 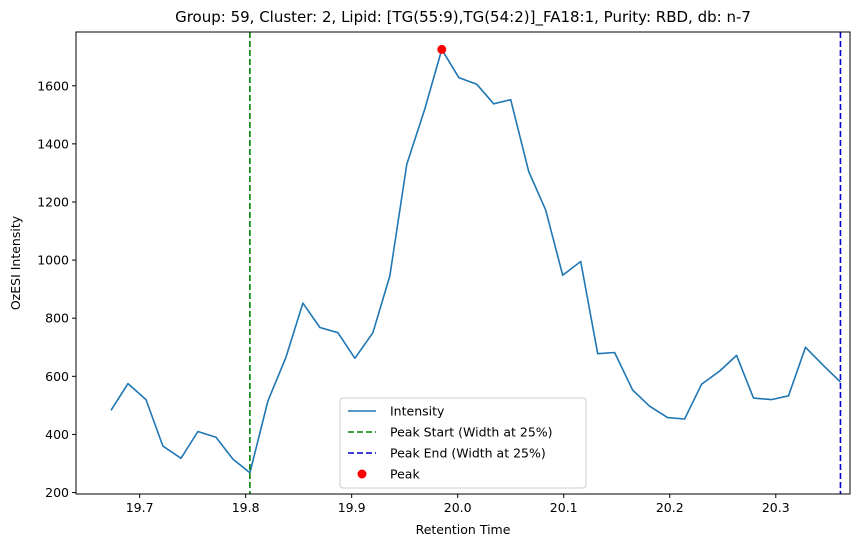 What do you see at coordinates (57, 318) in the screenshot?
I see `y-tick-label: 800` at bounding box center [57, 318].